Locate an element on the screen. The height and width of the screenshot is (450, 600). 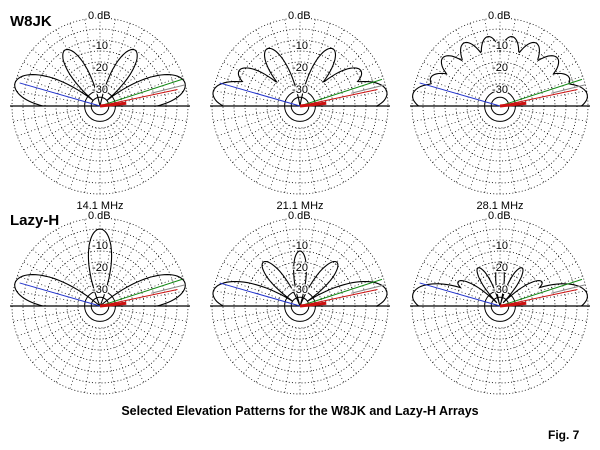
polar-plot-2: 0 dB -10 -20 -30 is located at coordinates (300, 102).